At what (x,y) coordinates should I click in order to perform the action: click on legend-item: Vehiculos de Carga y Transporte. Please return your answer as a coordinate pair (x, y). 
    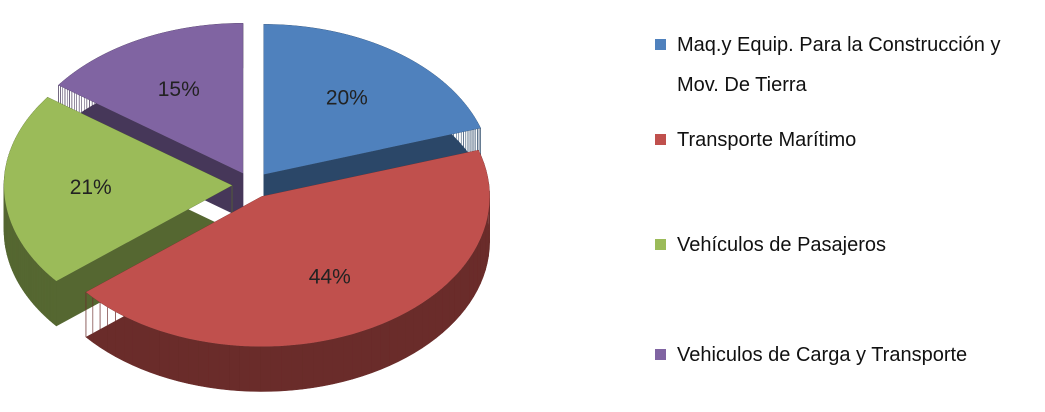
    Looking at the image, I should click on (847, 355).